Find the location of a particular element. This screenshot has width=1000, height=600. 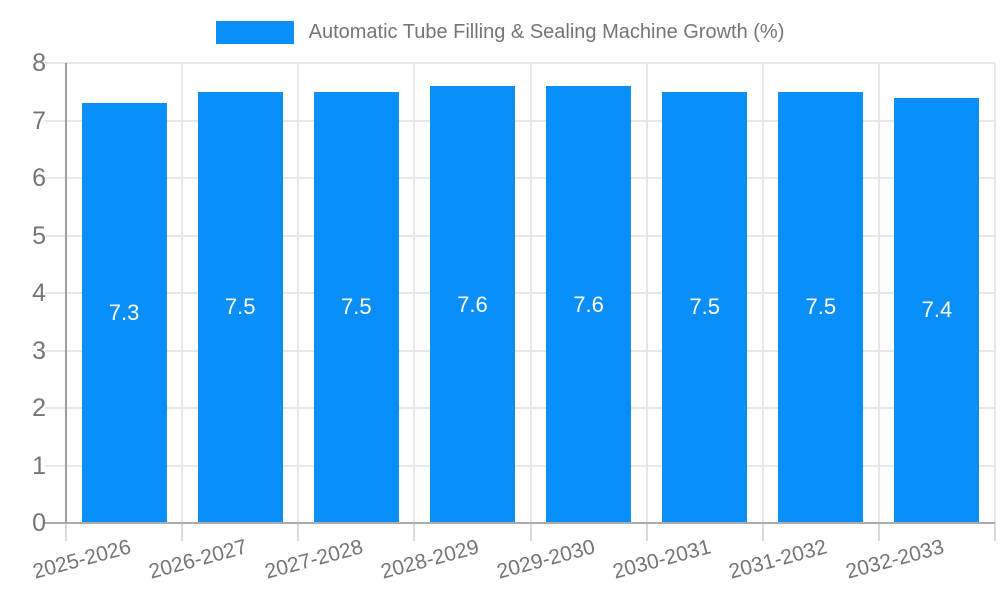

y-tick-label: 5 is located at coordinates (39, 235).